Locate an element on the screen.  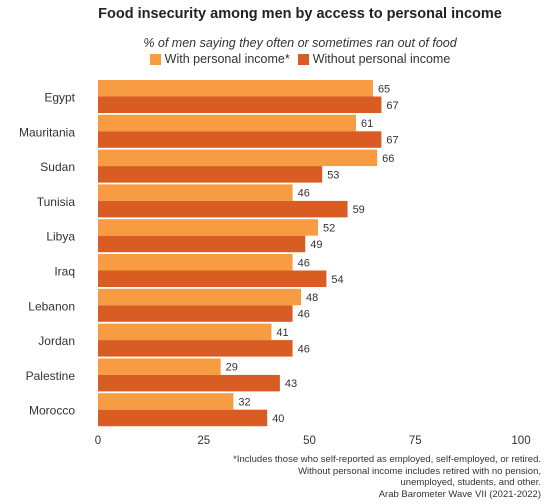
x-tick-label: 100 is located at coordinates (520, 441).